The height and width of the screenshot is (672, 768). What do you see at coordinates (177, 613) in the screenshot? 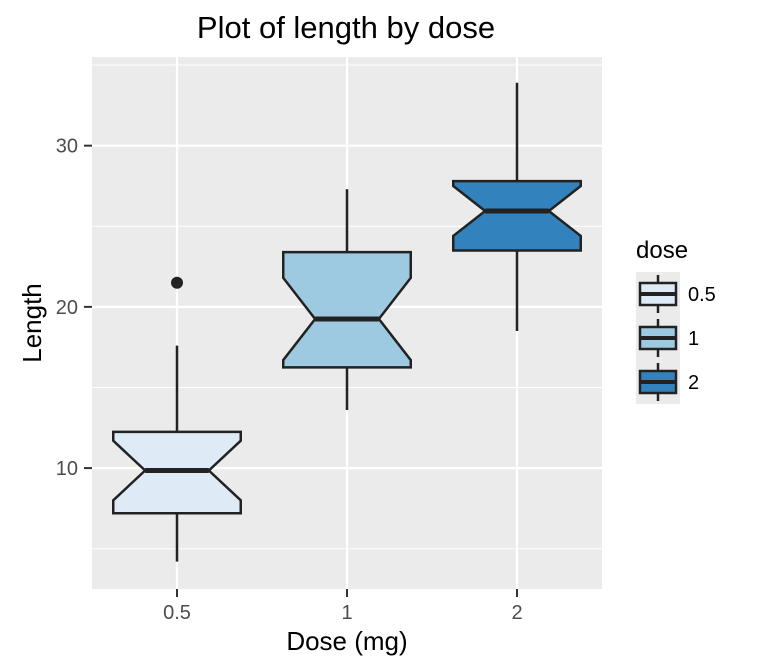
I see `x-tick-label: 0.5` at bounding box center [177, 613].